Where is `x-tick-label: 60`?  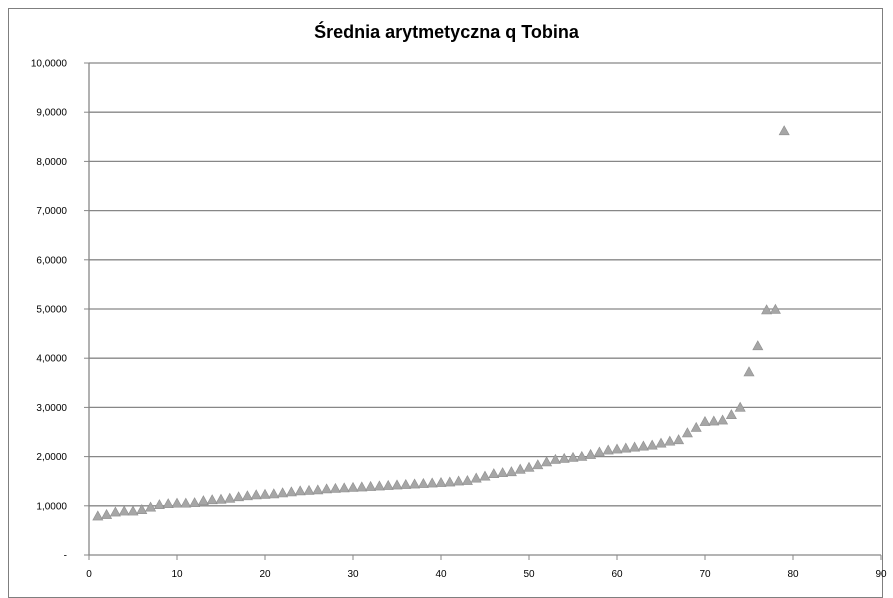 x-tick-label: 60 is located at coordinates (617, 574).